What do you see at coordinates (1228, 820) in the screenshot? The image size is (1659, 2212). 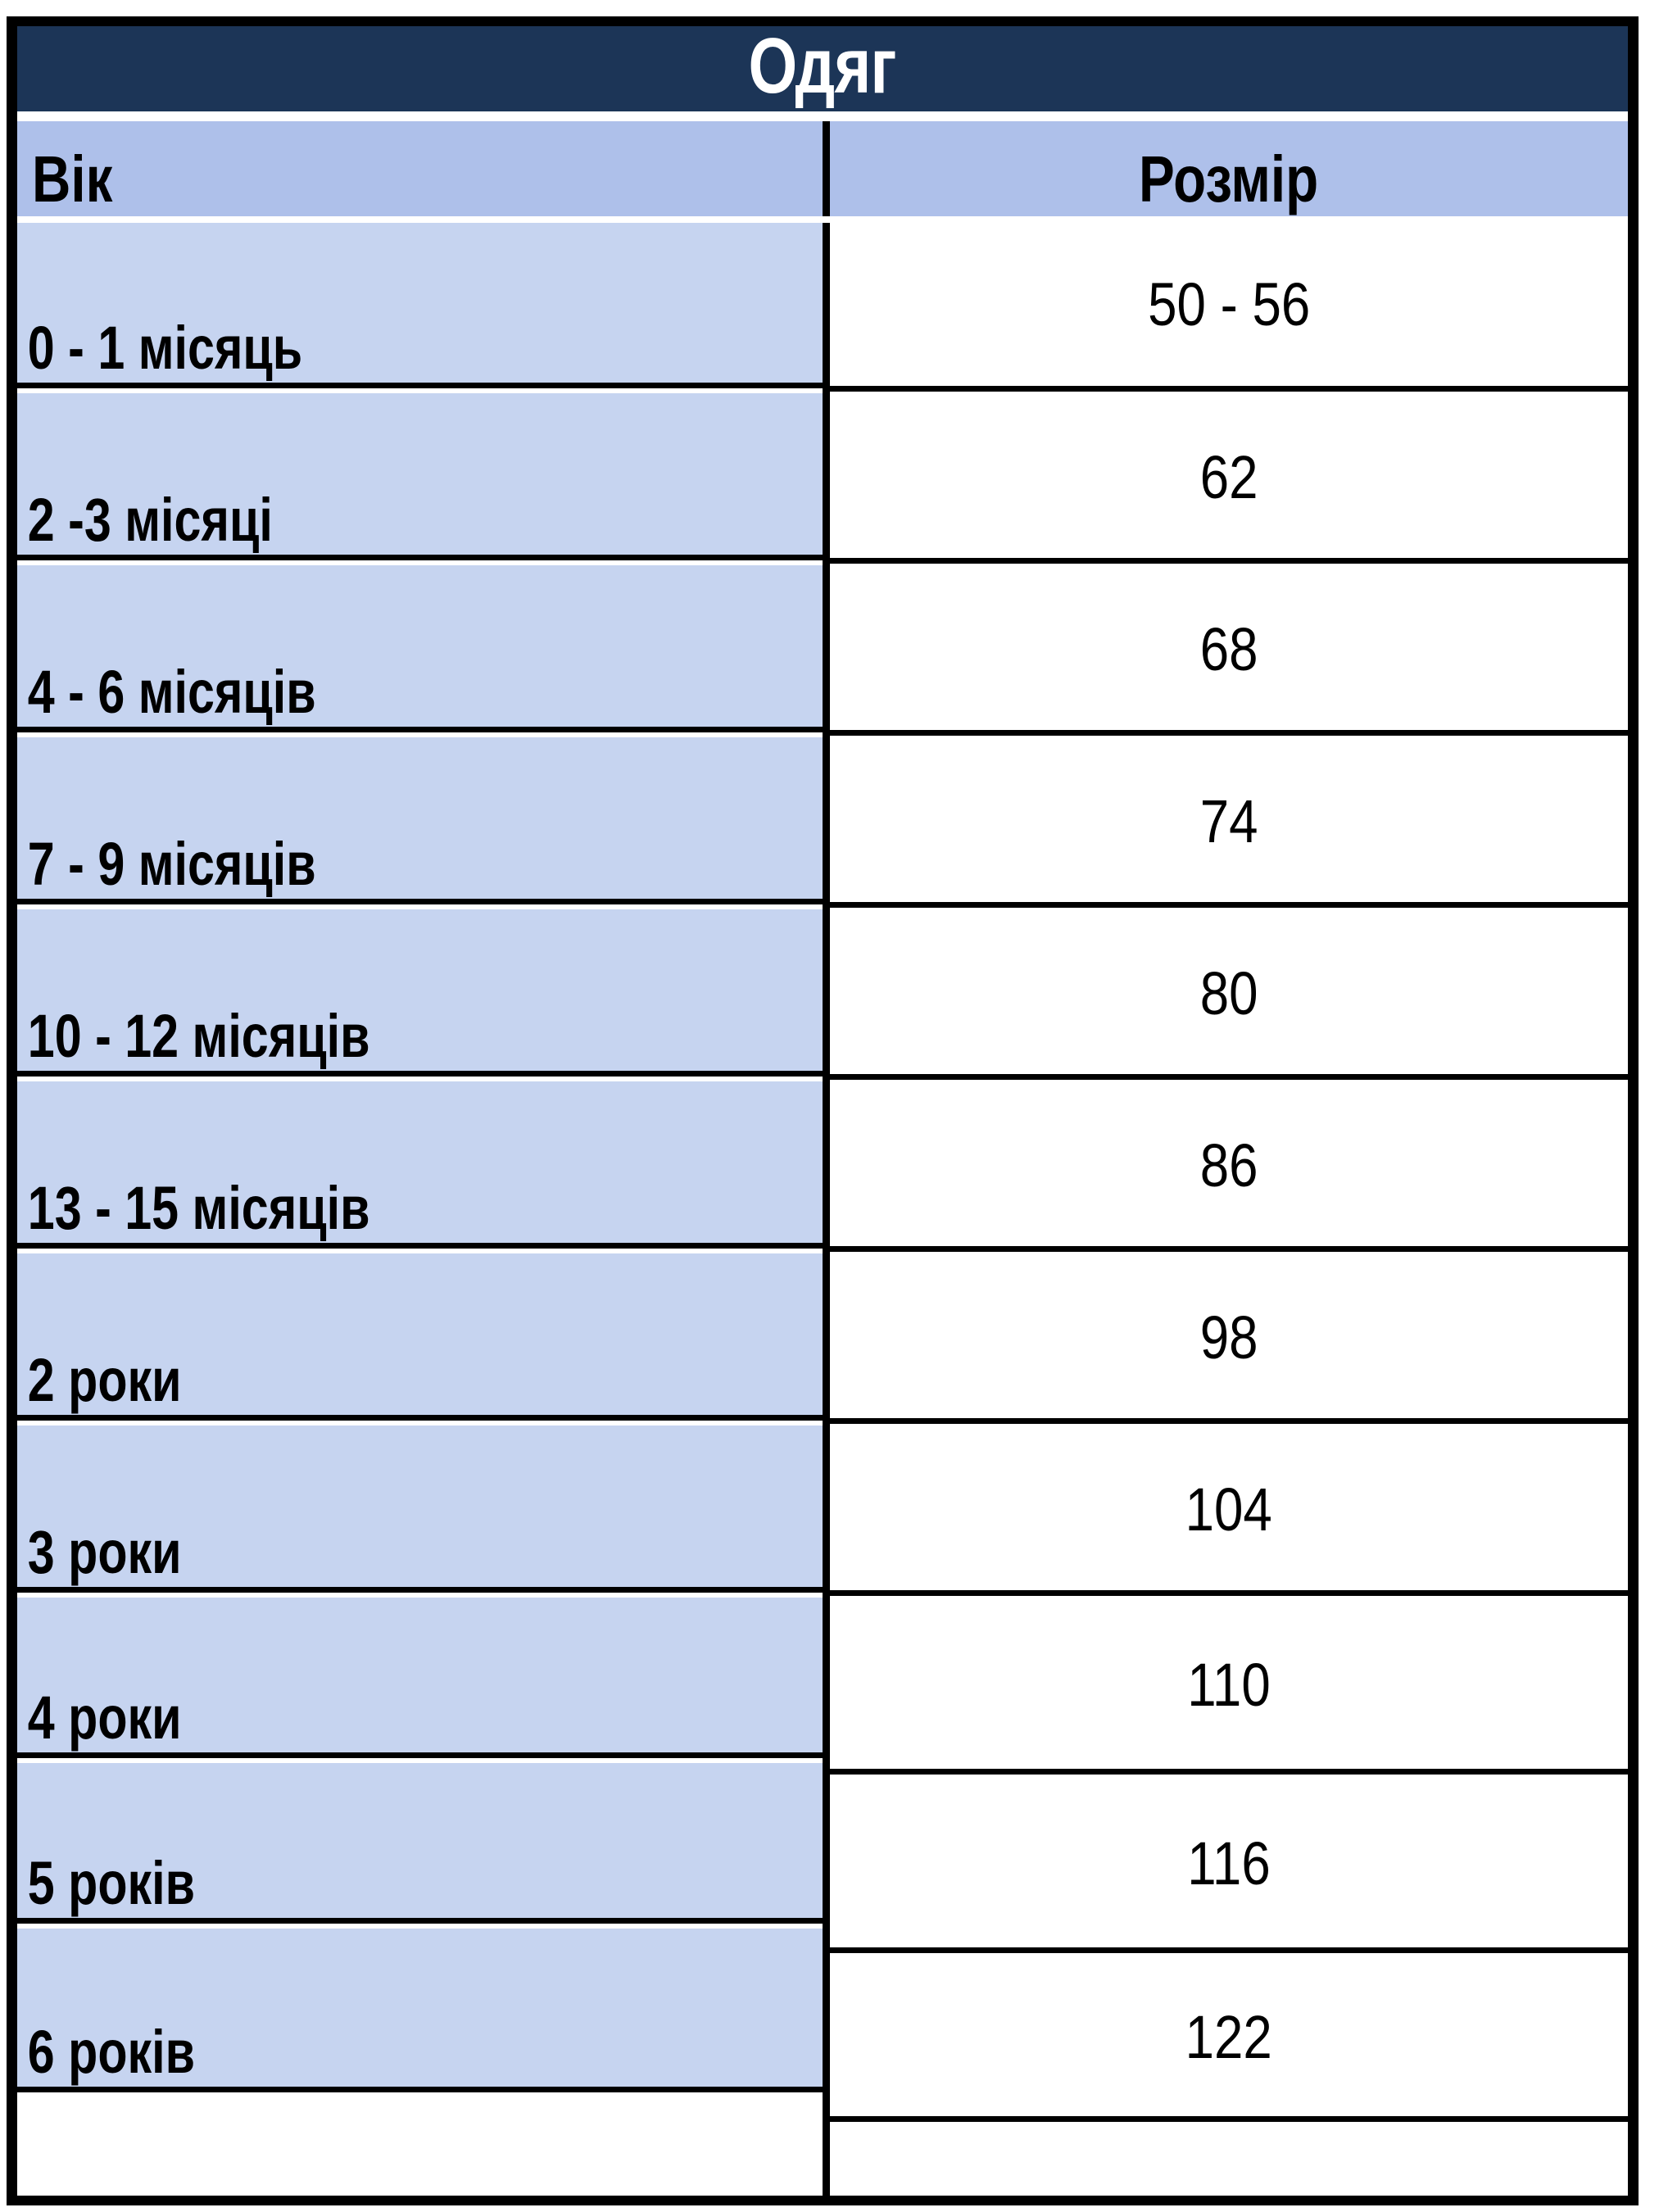 I see `size-value: 74` at bounding box center [1228, 820].